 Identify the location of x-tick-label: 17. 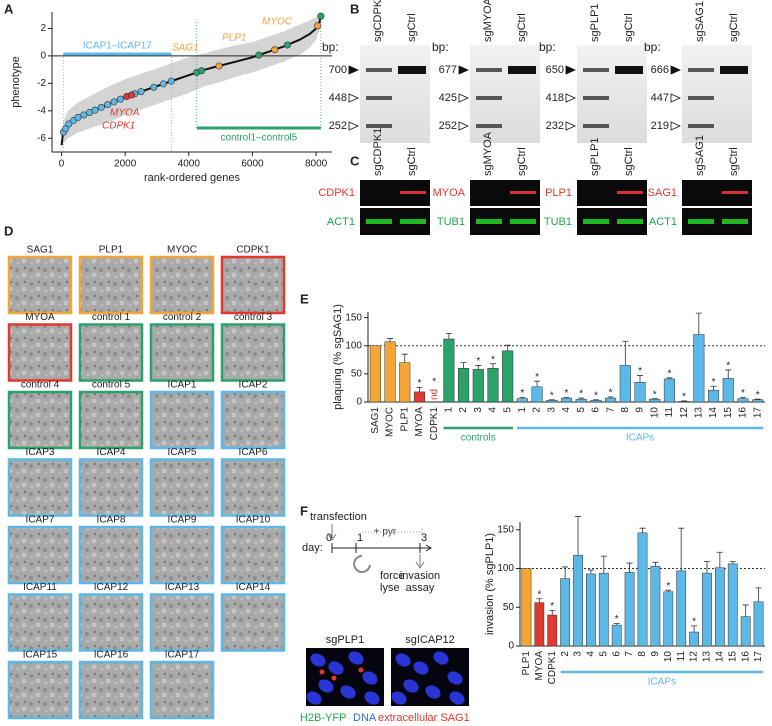
(757, 413).